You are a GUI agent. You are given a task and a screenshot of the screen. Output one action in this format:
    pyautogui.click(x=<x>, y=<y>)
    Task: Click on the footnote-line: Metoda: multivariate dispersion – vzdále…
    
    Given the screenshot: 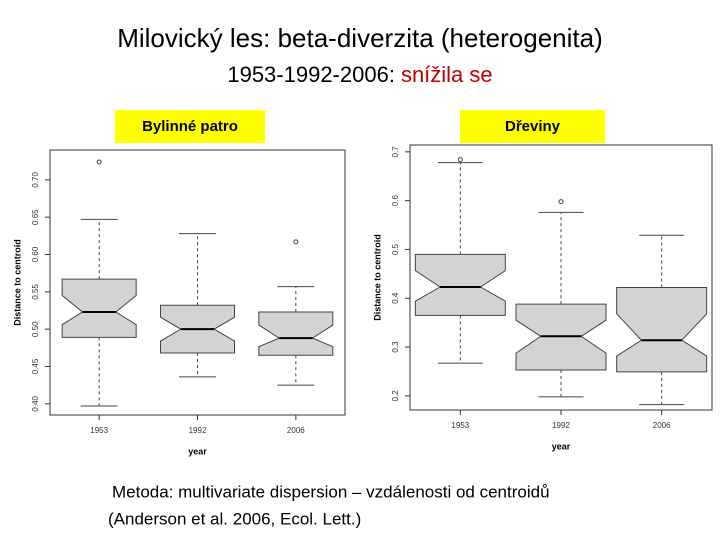 What is the action you would take?
    pyautogui.click(x=331, y=491)
    